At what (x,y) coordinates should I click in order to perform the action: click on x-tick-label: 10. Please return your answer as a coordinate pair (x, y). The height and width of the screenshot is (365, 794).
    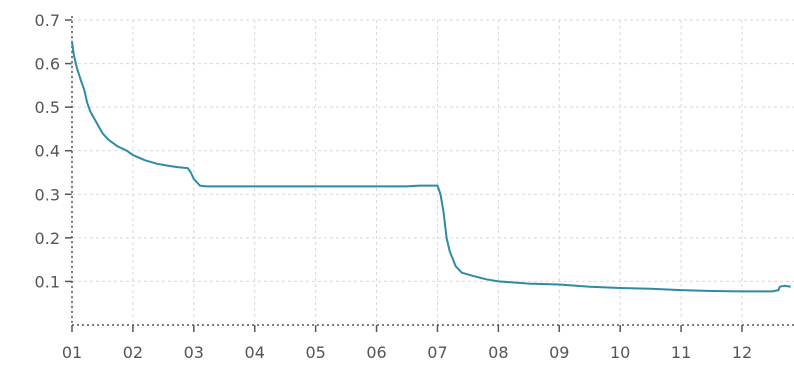
    Looking at the image, I should click on (620, 352).